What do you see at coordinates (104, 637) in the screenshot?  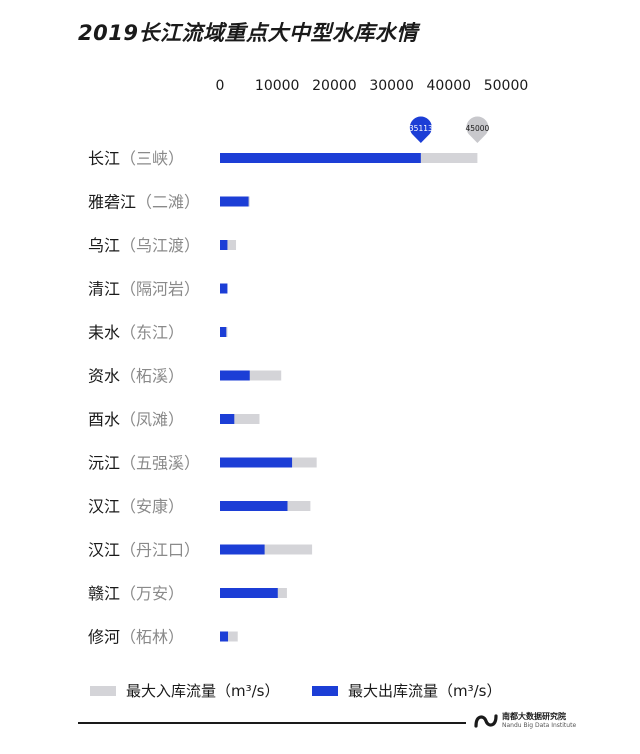 I see `category-river: 修河` at bounding box center [104, 637].